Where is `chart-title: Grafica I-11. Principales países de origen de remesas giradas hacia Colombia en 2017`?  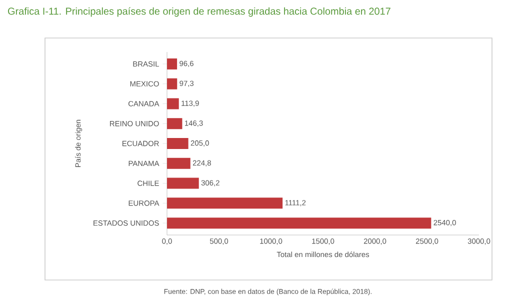
chart-title: Grafica I-11. Principales países de origen de remesas giradas hacia Colombia en 2017 is located at coordinates (199, 12).